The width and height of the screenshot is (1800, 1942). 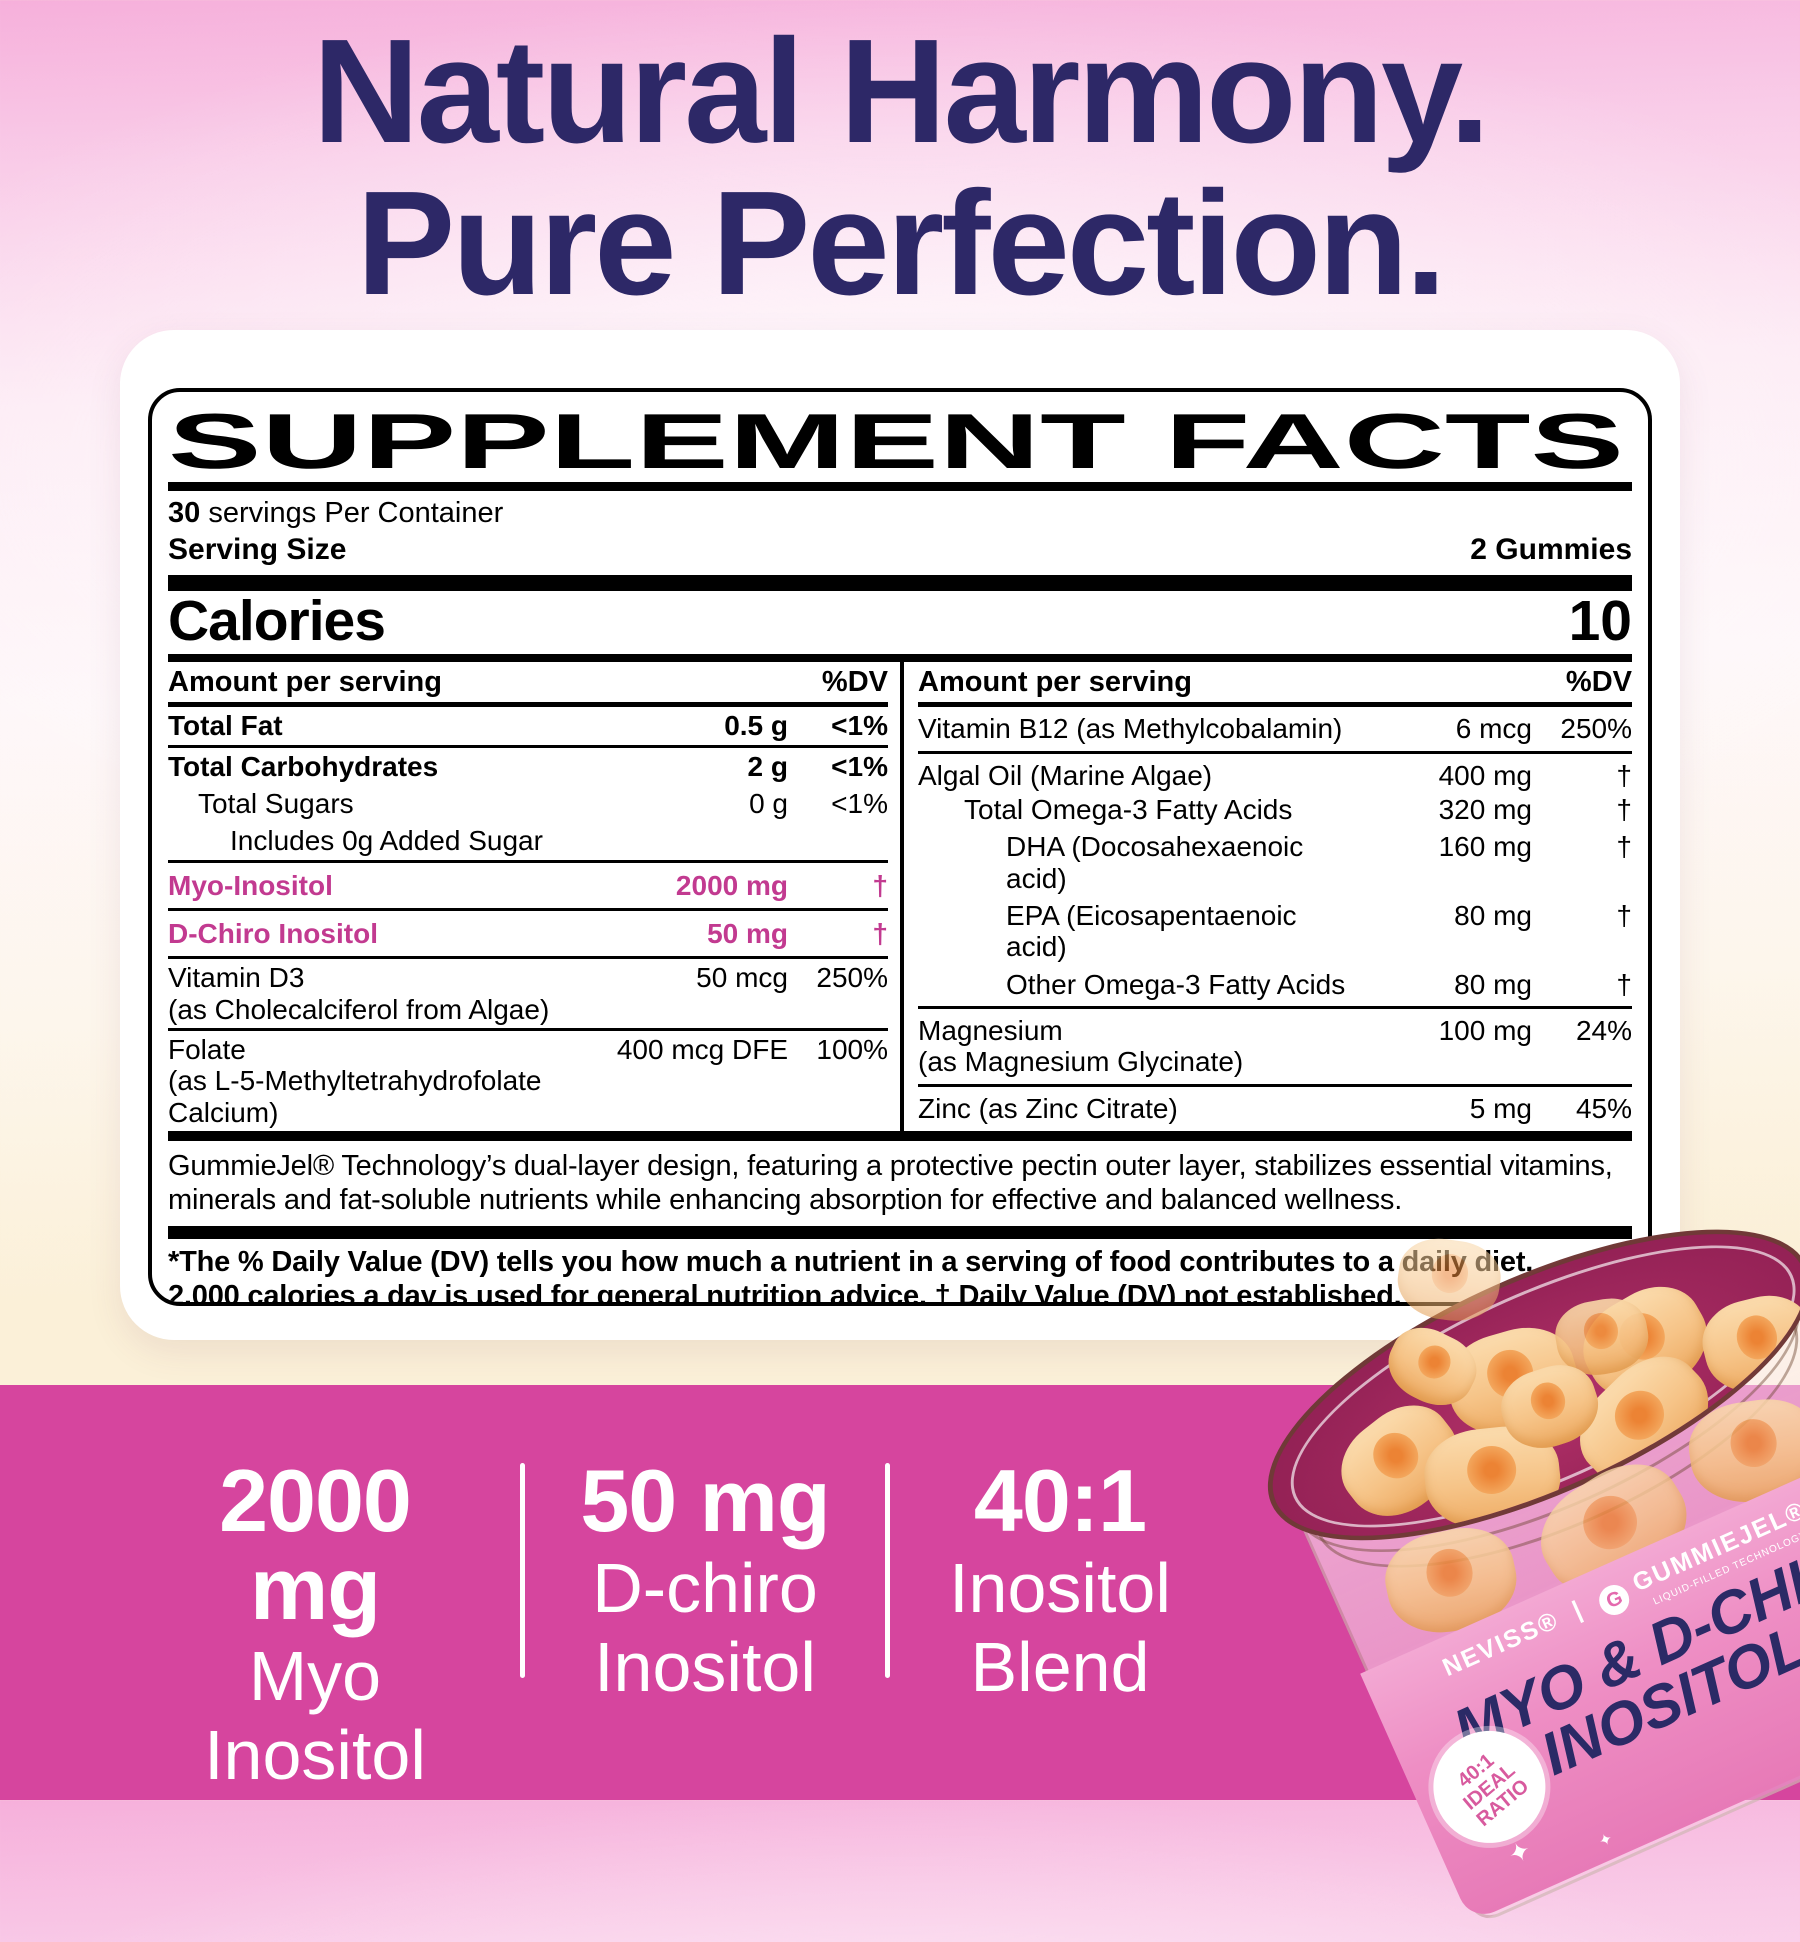 I want to click on table-row: Total Sugars 0 g <1%, so click(x=543, y=803).